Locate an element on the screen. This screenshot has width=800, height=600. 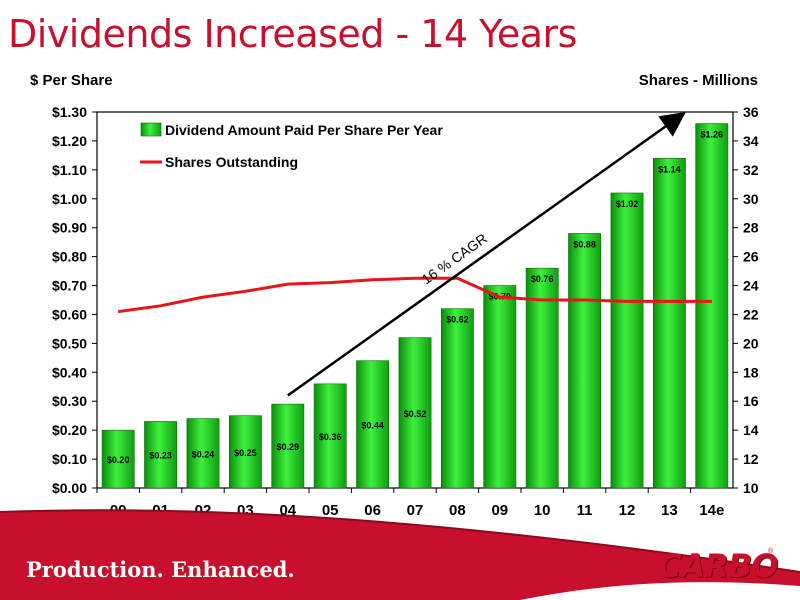
left-tick-label: $0.50 is located at coordinates (69, 343).